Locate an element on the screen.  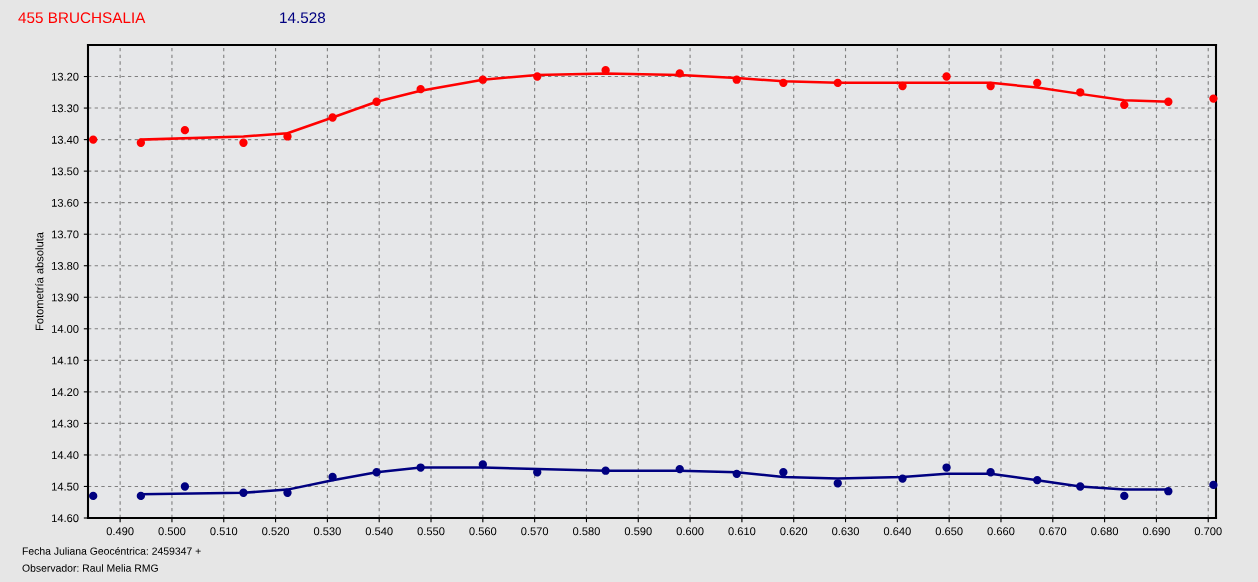
chart-title: 455 BRUCHSALIA is located at coordinates (82, 18).